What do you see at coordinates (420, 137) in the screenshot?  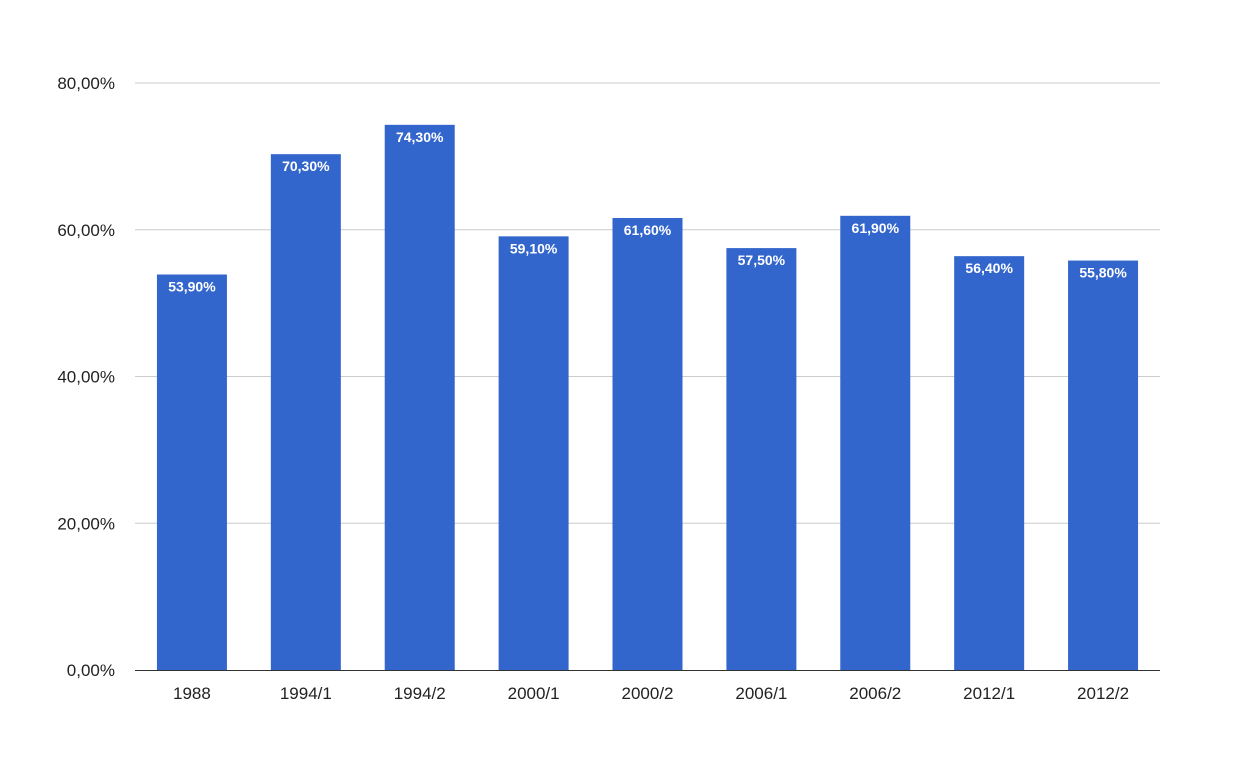 I see `data-label: 74,30%` at bounding box center [420, 137].